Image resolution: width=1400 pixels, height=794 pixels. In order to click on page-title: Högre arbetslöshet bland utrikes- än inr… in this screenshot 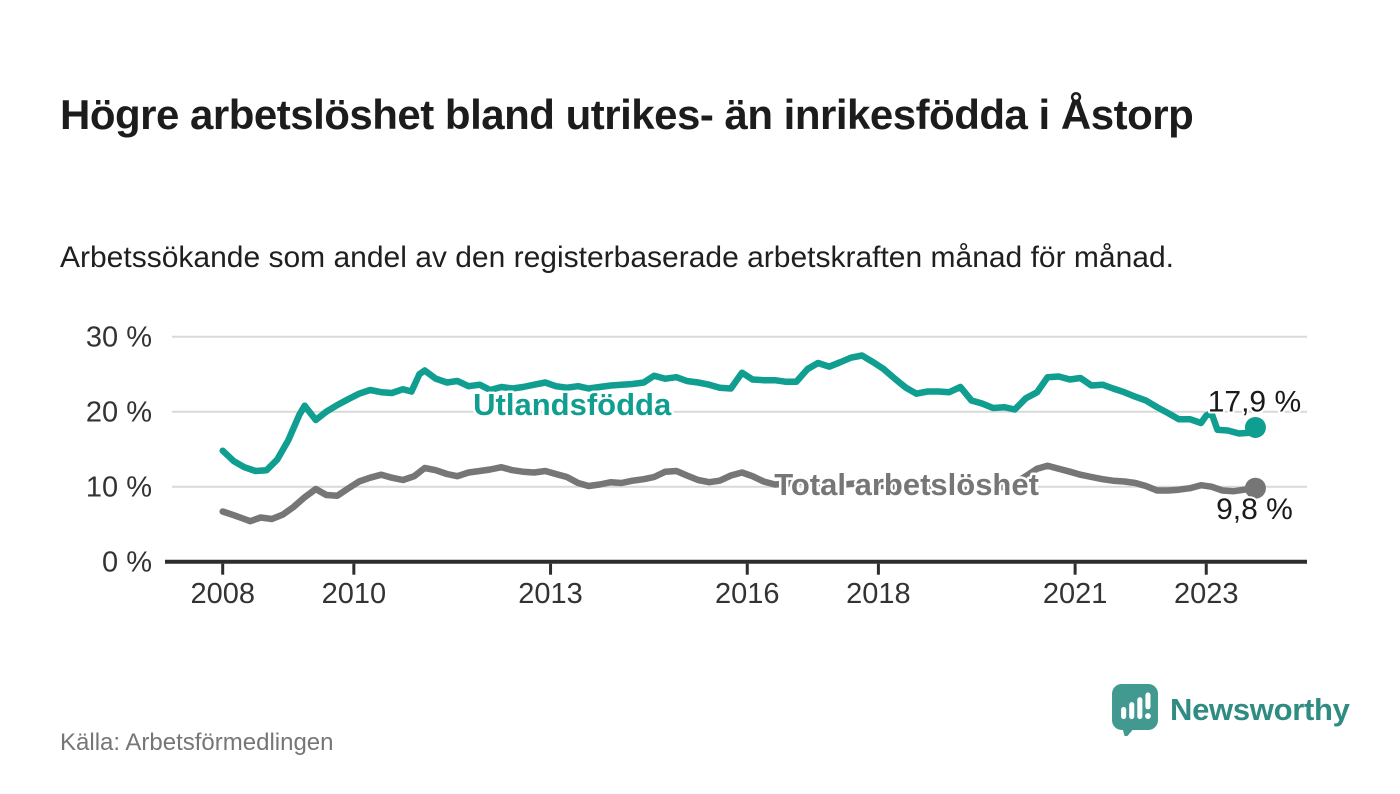, I will do `click(627, 115)`.